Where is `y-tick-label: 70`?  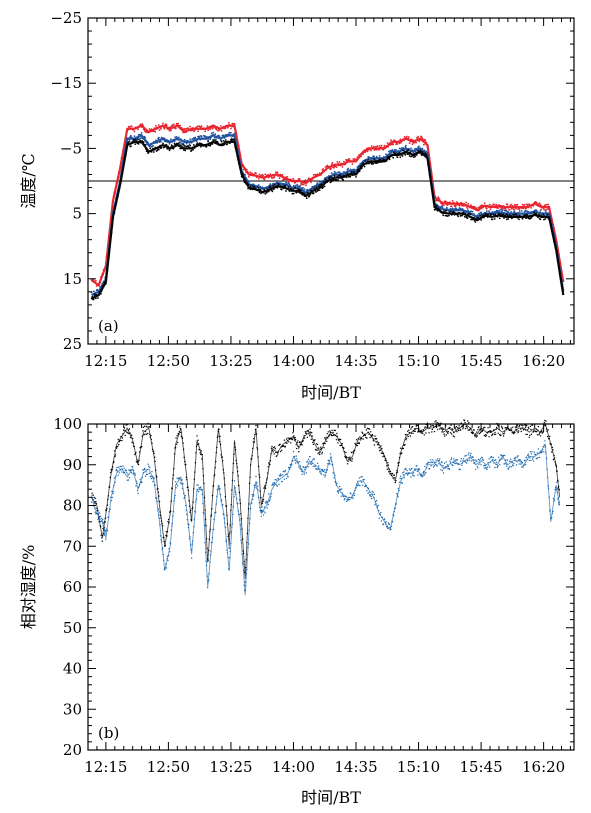 y-tick-label: 70 is located at coordinates (72, 546).